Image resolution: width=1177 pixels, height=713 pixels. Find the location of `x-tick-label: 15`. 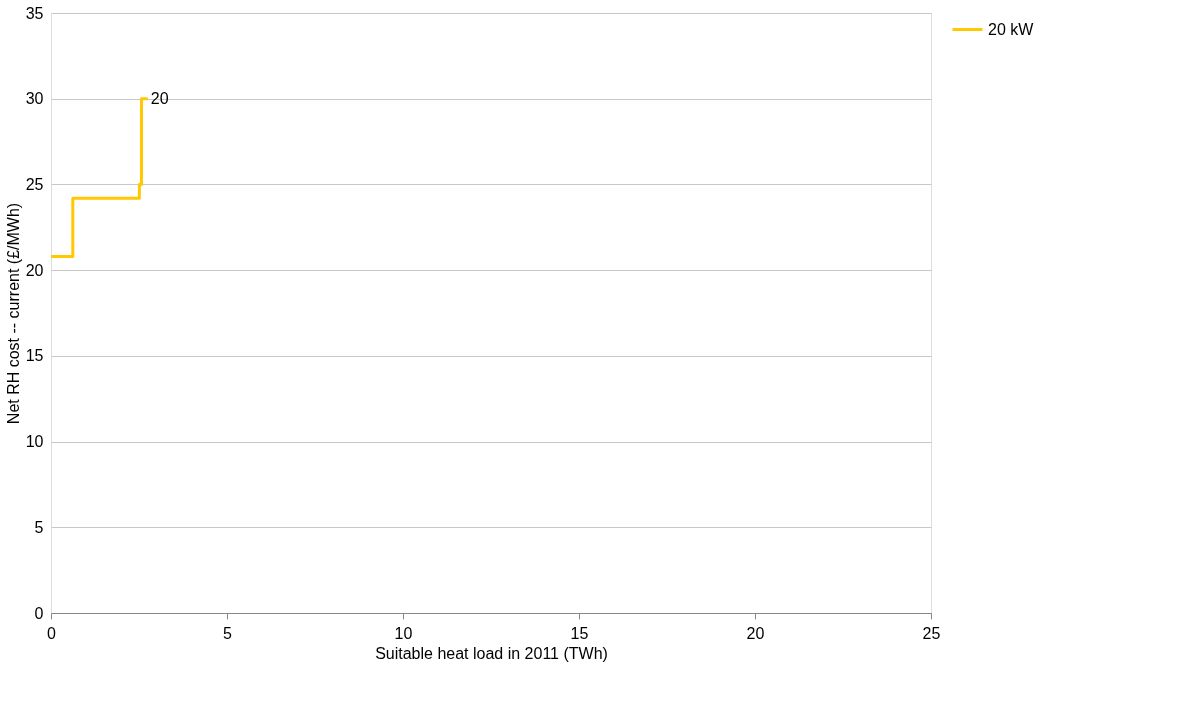

x-tick-label: 15 is located at coordinates (579, 633).